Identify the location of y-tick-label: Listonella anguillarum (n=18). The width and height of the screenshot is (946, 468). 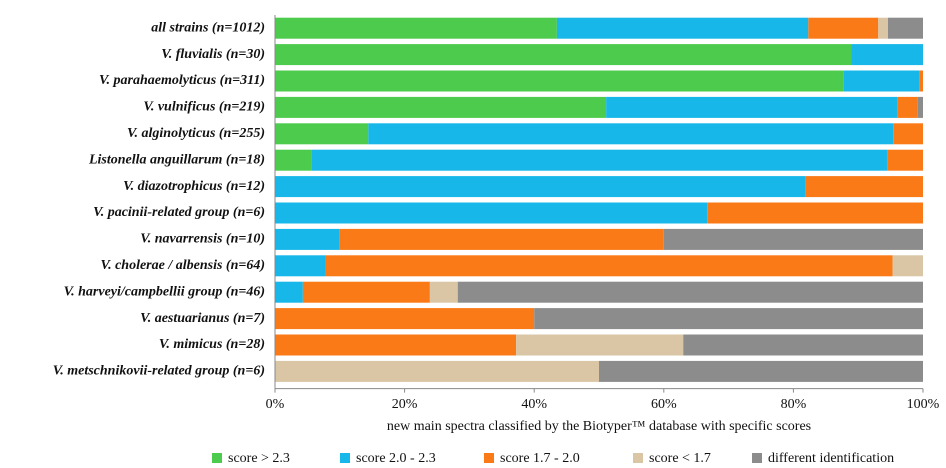
(176, 159).